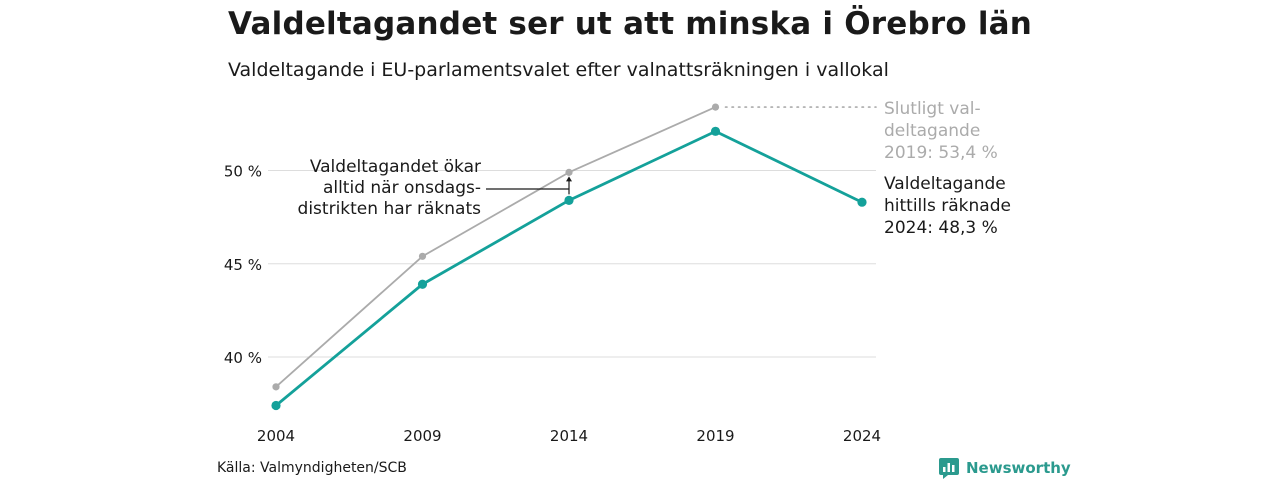  Describe the element at coordinates (422, 284) in the screenshot. I see `current-point-2009` at that location.